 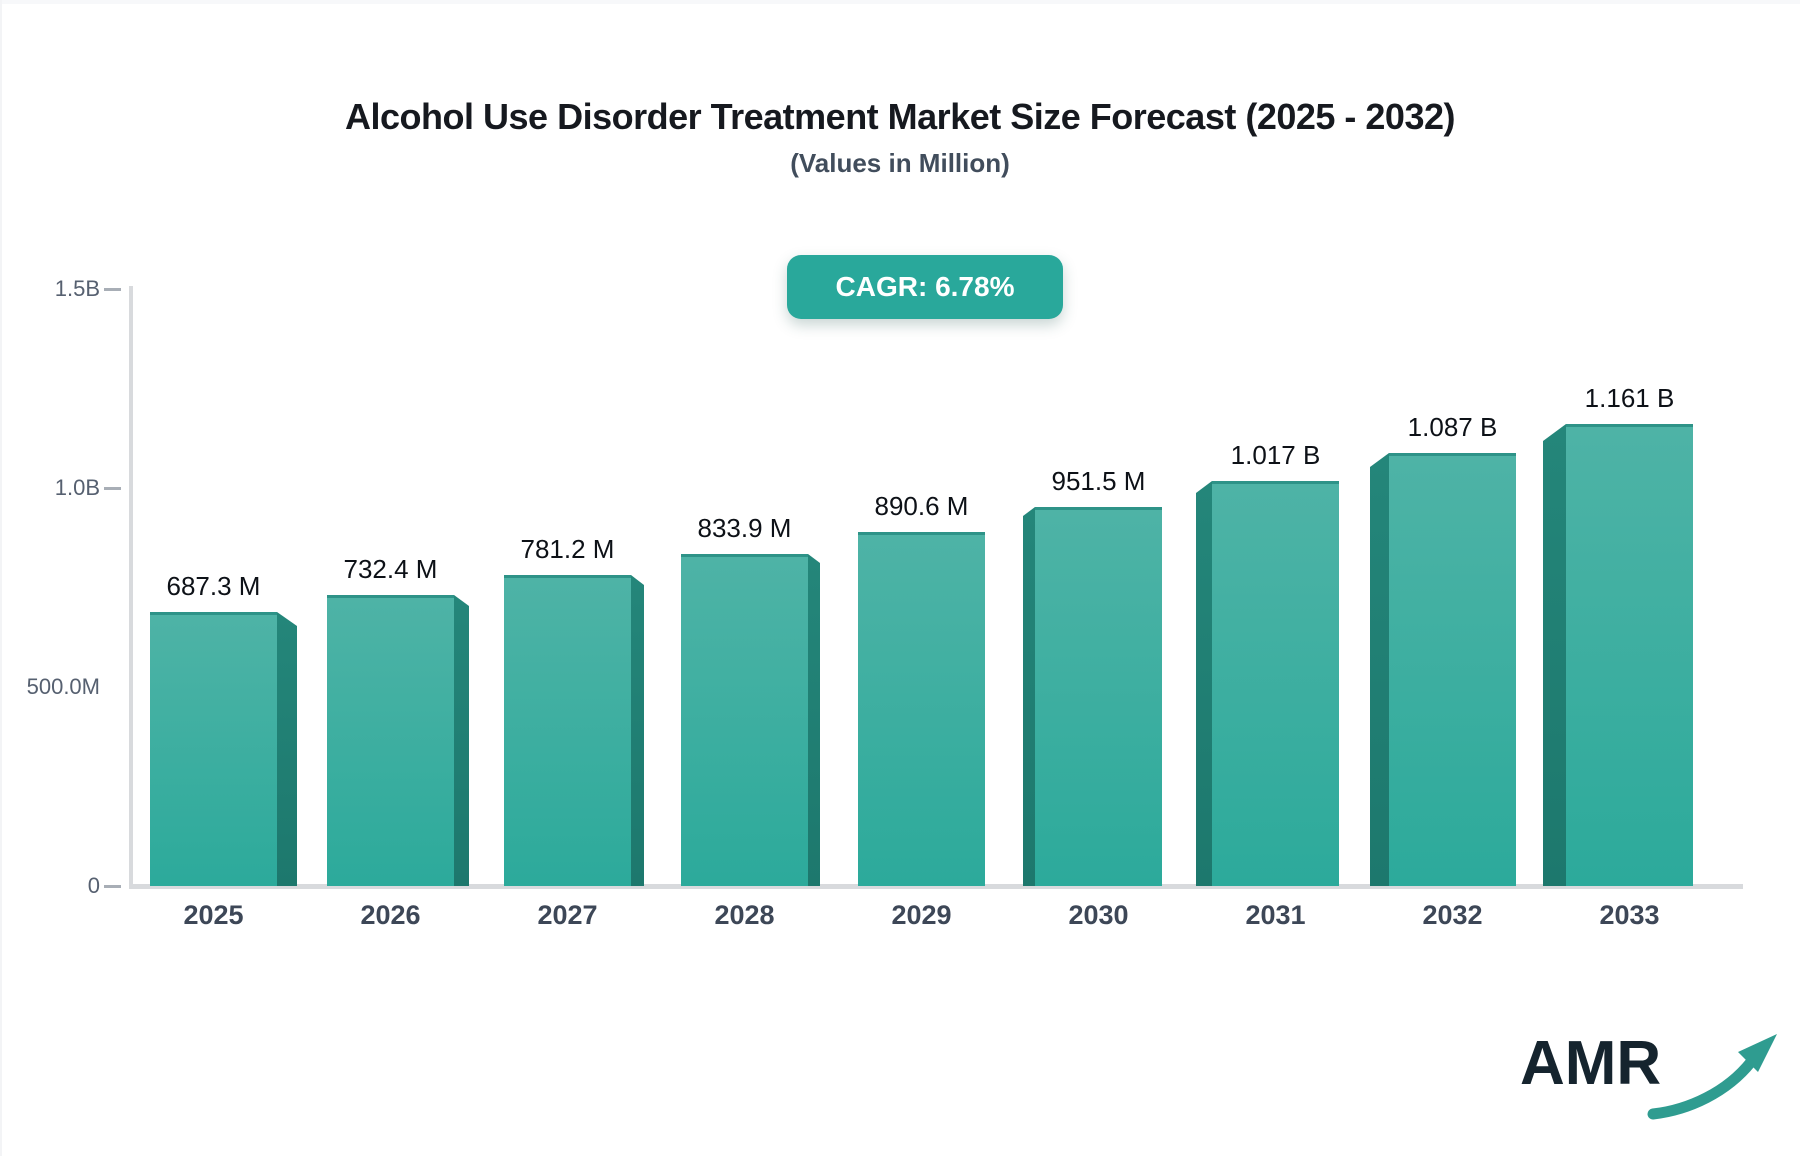 I want to click on x-axis-baseline, so click(x=936, y=886).